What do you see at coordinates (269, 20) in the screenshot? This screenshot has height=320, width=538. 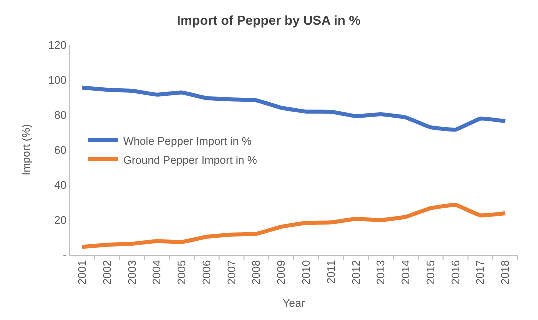 I see `chart-title: Import of Pepper by USA in %` at bounding box center [269, 20].